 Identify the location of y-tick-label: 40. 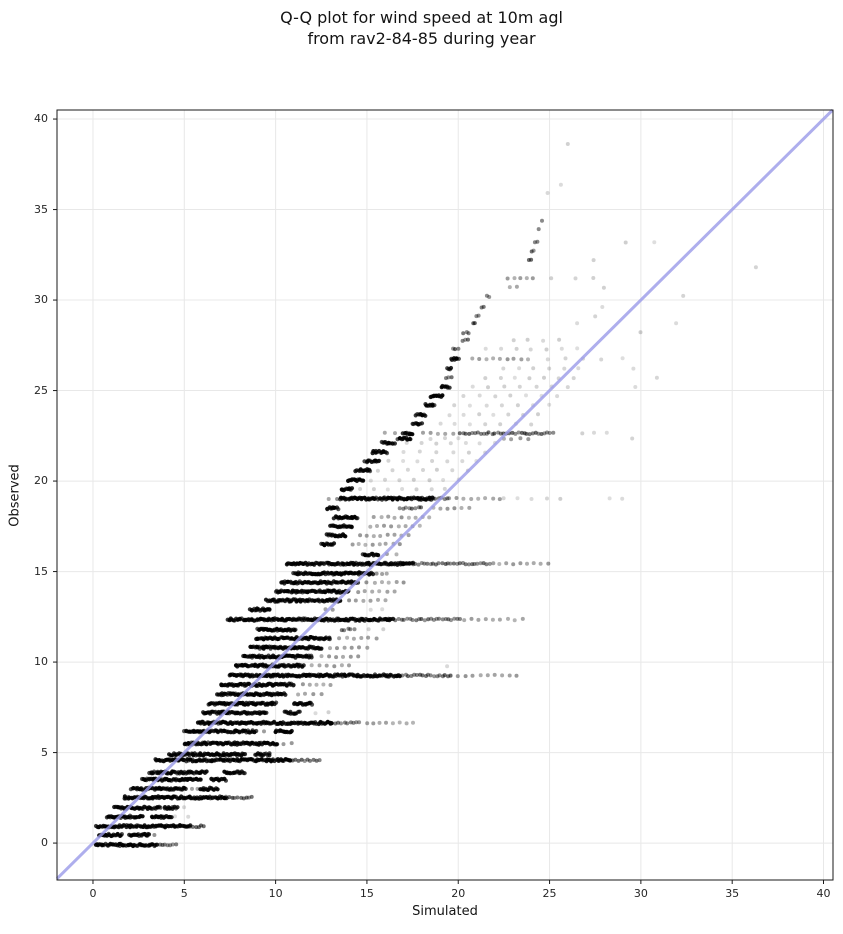
(41, 119).